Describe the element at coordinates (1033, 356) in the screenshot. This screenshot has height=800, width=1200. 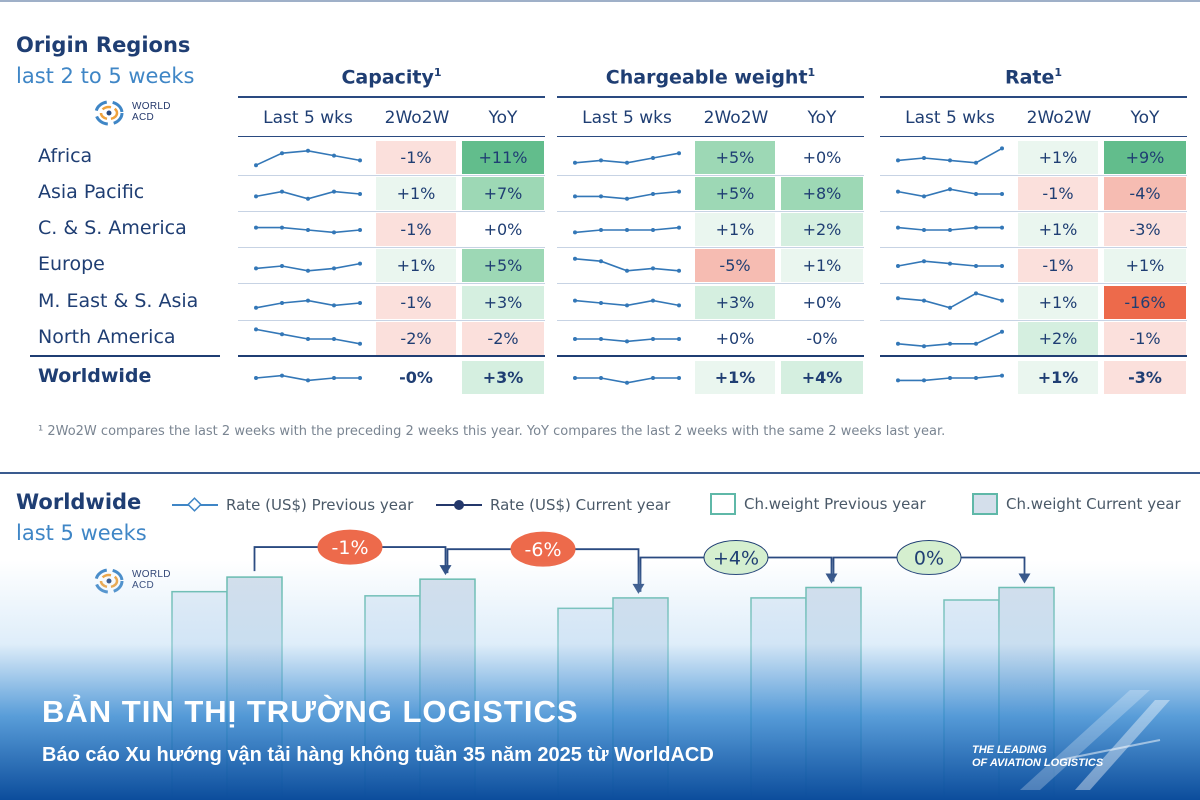
I see `rate-worldwide-rule` at that location.